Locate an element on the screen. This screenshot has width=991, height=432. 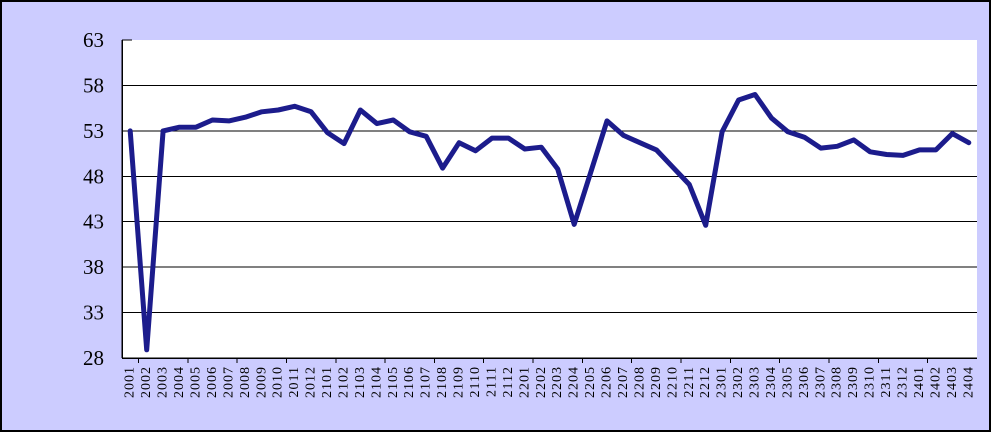
x-axis-label: 2205 is located at coordinates (590, 382).